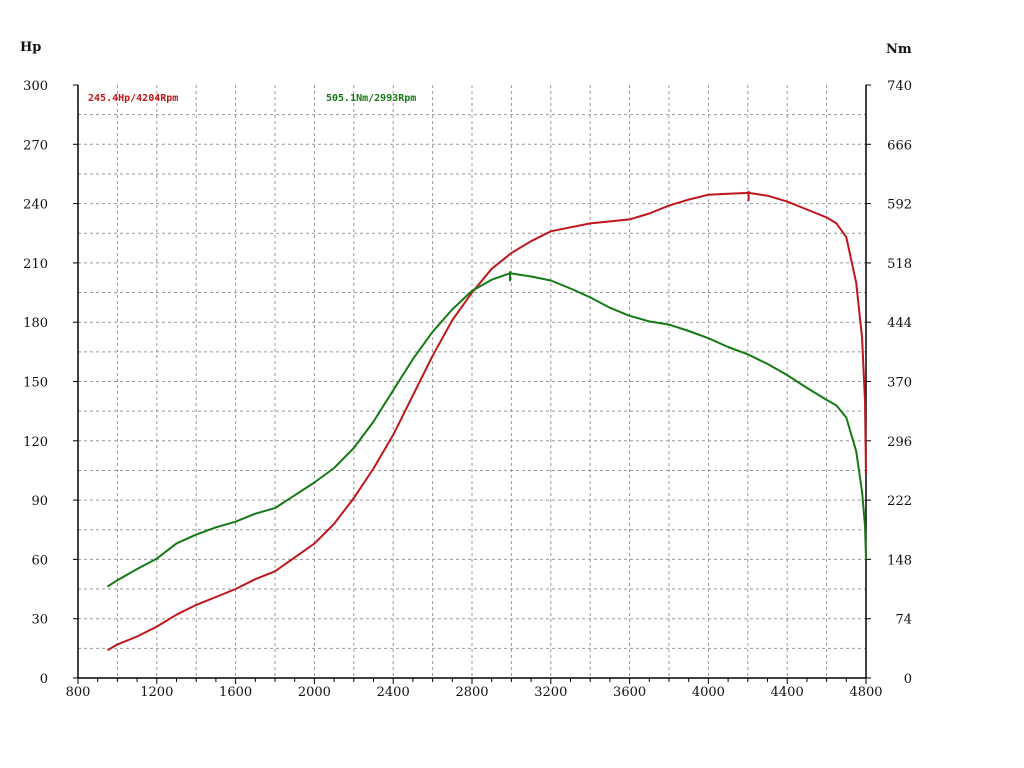  I want to click on right-y-tick-label: 740, so click(899, 86).